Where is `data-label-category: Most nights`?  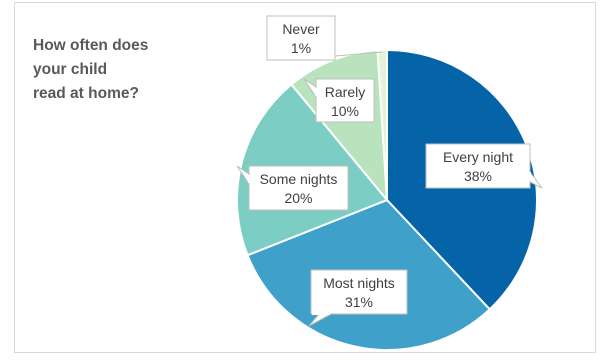
data-label-category: Most nights is located at coordinates (359, 283).